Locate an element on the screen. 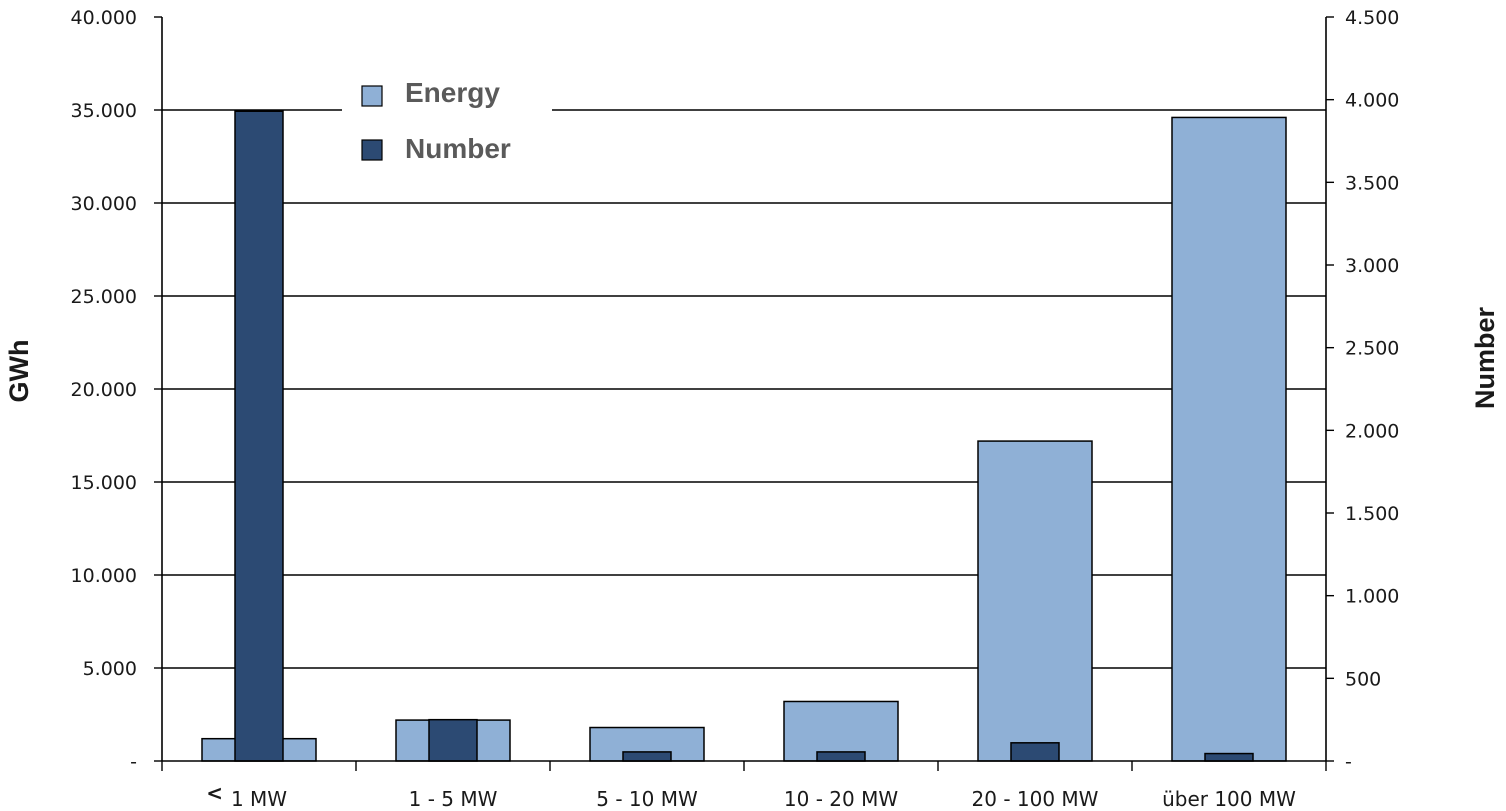 The height and width of the screenshot is (811, 1506). y-tick-label-right: 3.000 is located at coordinates (1372, 266).